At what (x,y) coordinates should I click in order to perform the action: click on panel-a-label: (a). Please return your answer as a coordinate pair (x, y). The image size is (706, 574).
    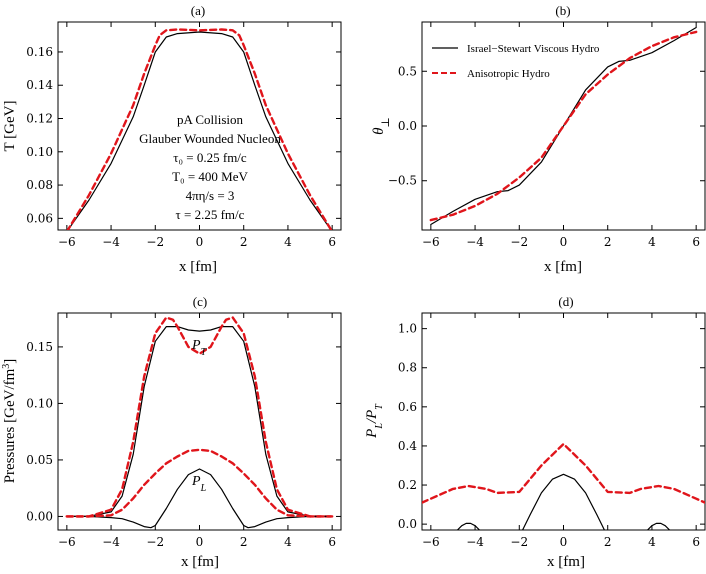
    Looking at the image, I should click on (198, 10).